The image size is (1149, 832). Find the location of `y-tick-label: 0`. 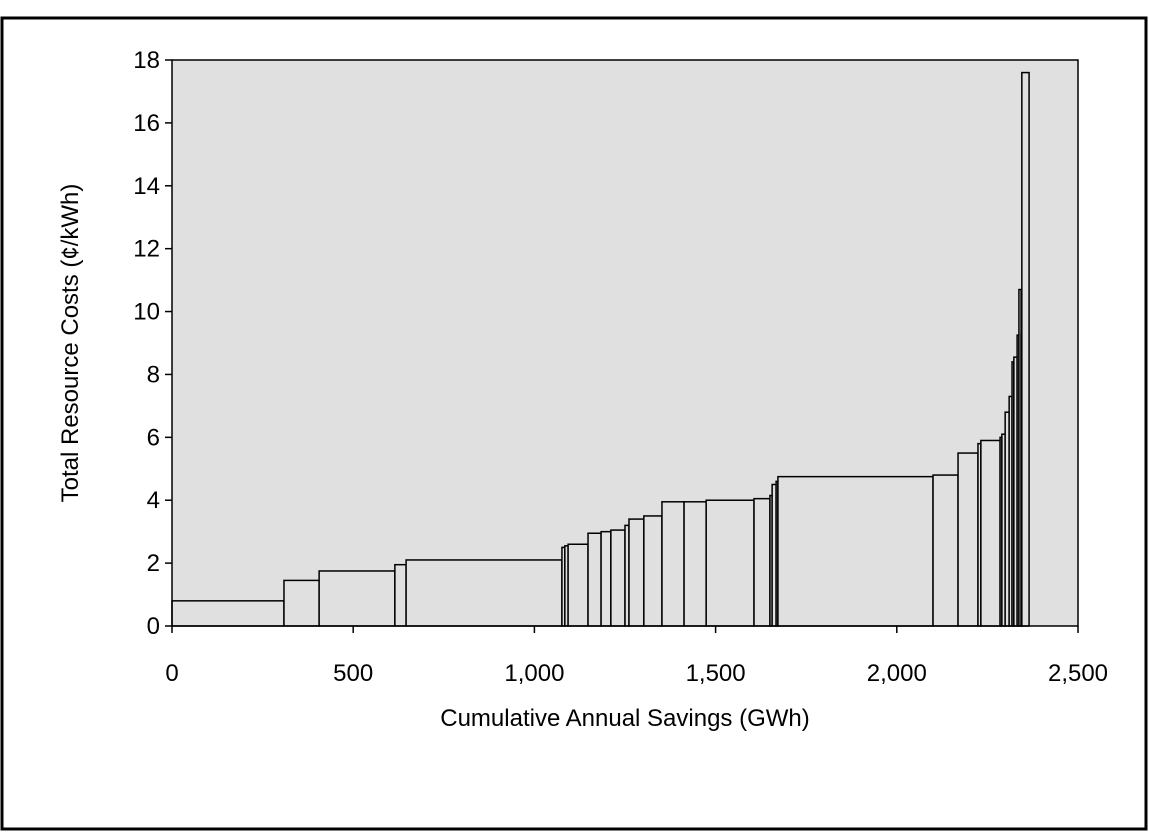

y-tick-label: 0 is located at coordinates (153, 626).